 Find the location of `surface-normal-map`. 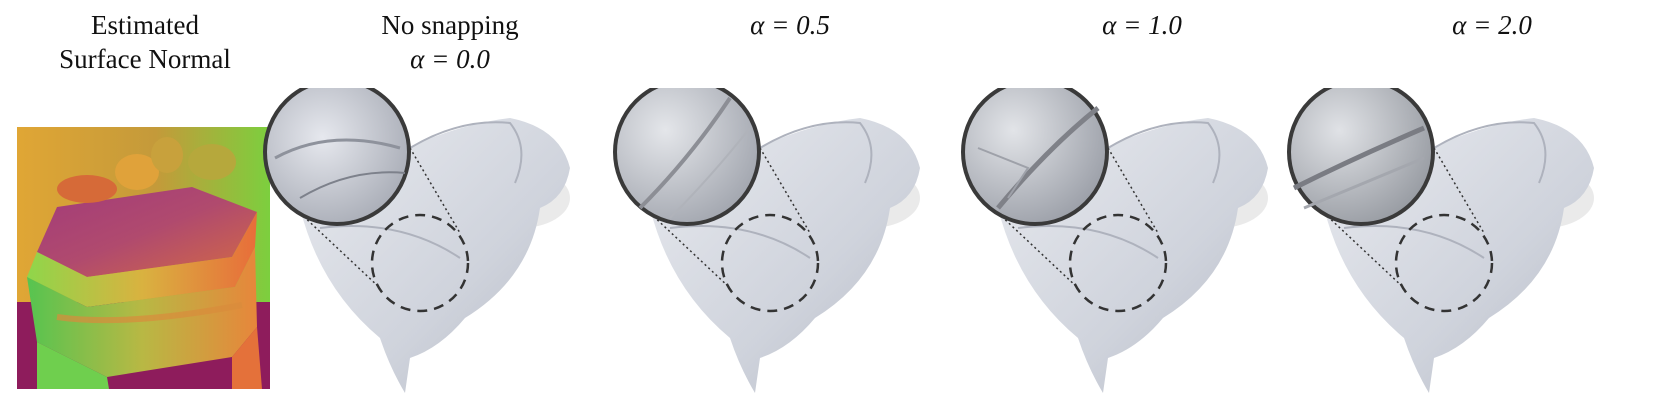

surface-normal-map is located at coordinates (143, 258).